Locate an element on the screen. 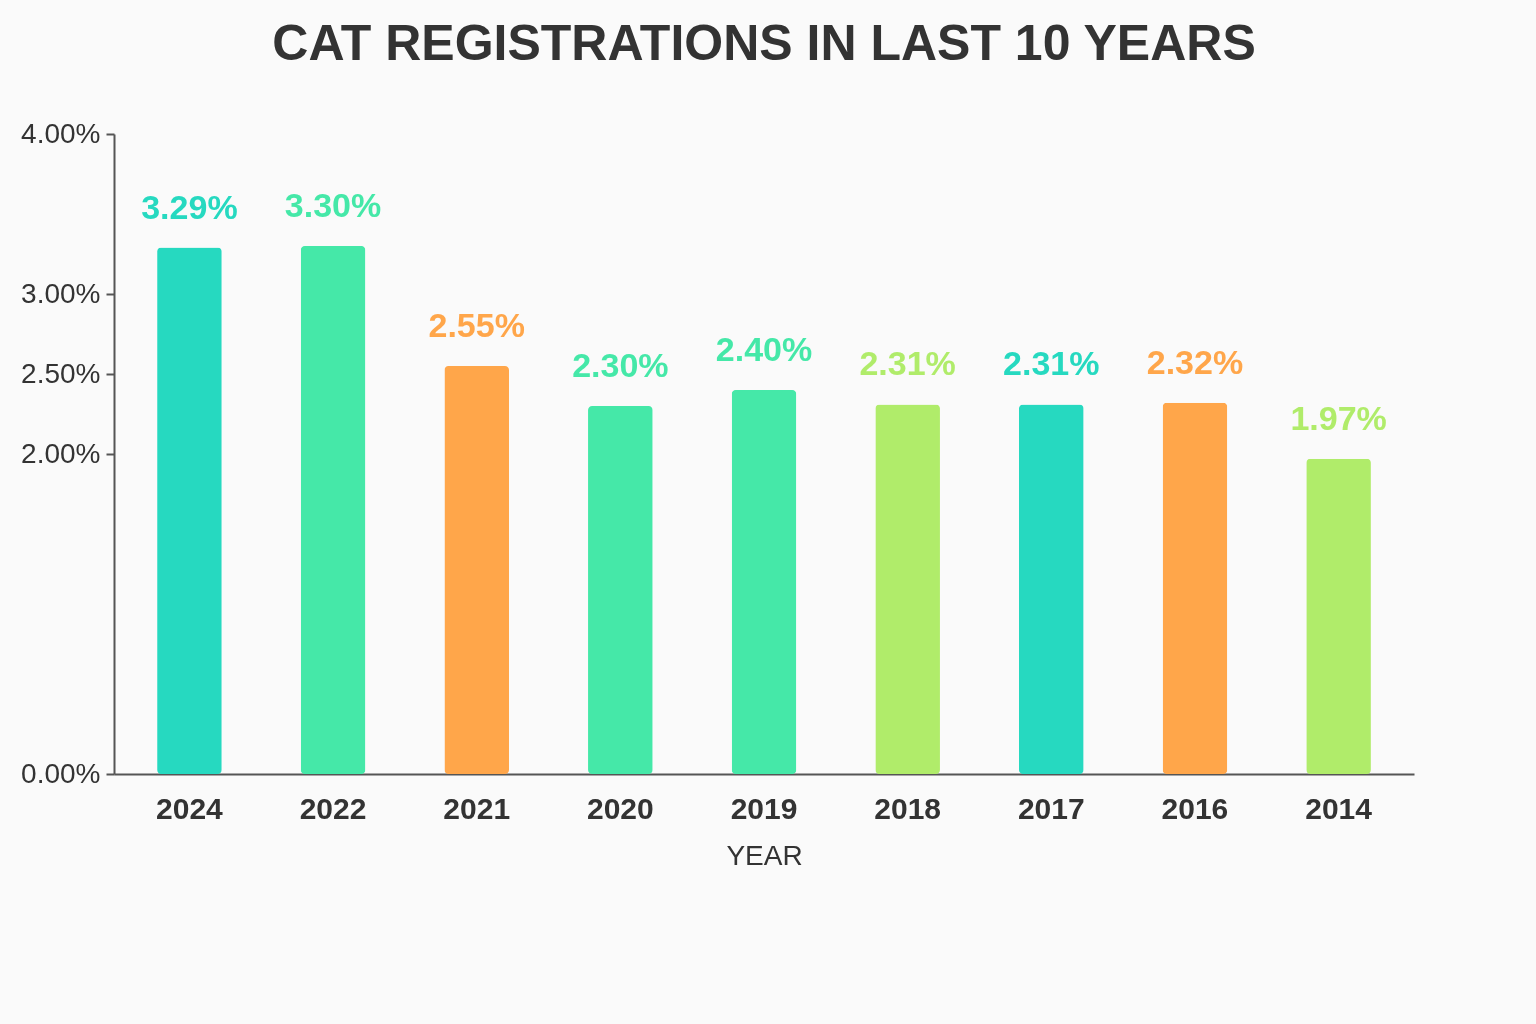 This screenshot has width=1536, height=1024. x-tick-label: 2018 is located at coordinates (908, 808).